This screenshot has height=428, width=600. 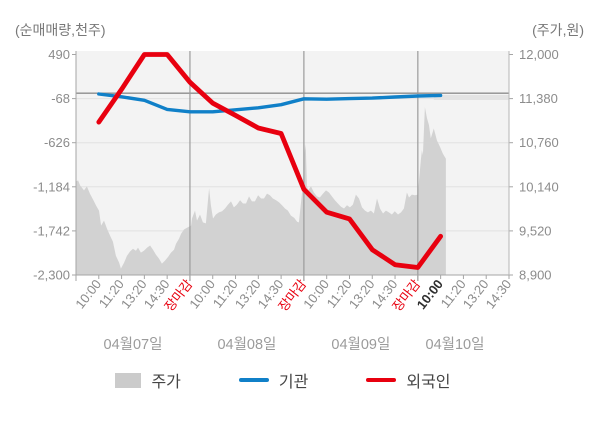 I want to click on right-axis-label: 10,140, so click(x=539, y=186).